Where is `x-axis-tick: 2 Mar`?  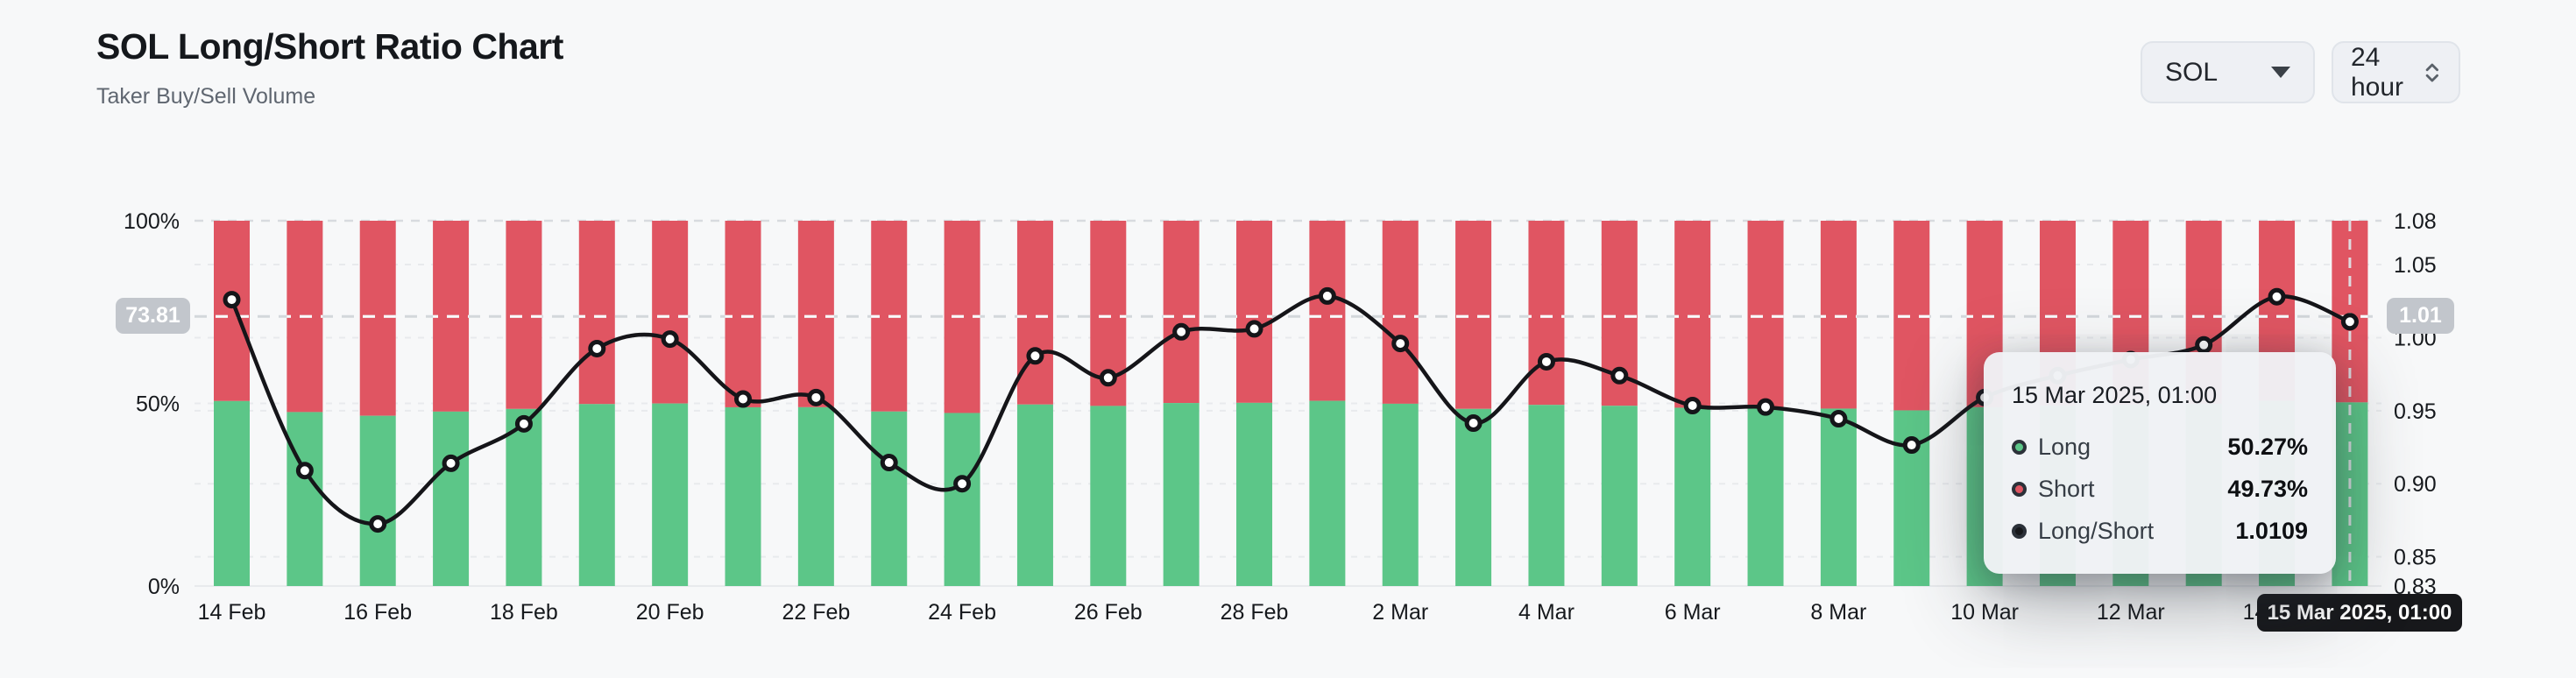 x-axis-tick: 2 Mar is located at coordinates (1400, 612).